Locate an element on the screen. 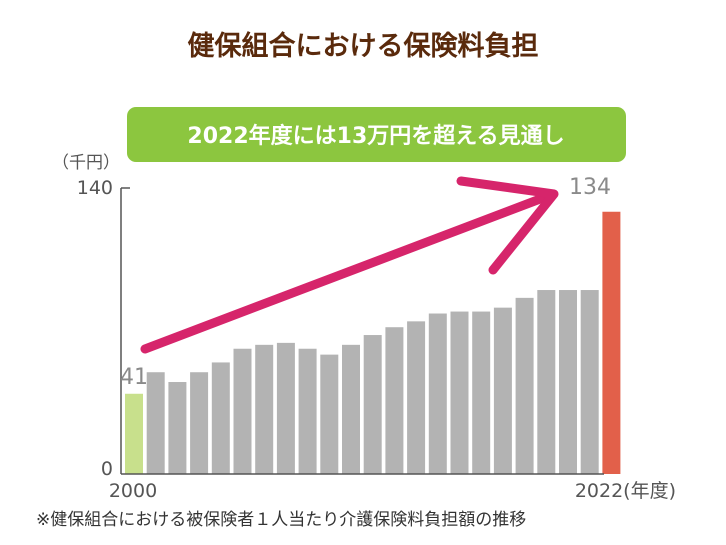 The height and width of the screenshot is (545, 726). y-tick-0: 0 is located at coordinates (107, 469).